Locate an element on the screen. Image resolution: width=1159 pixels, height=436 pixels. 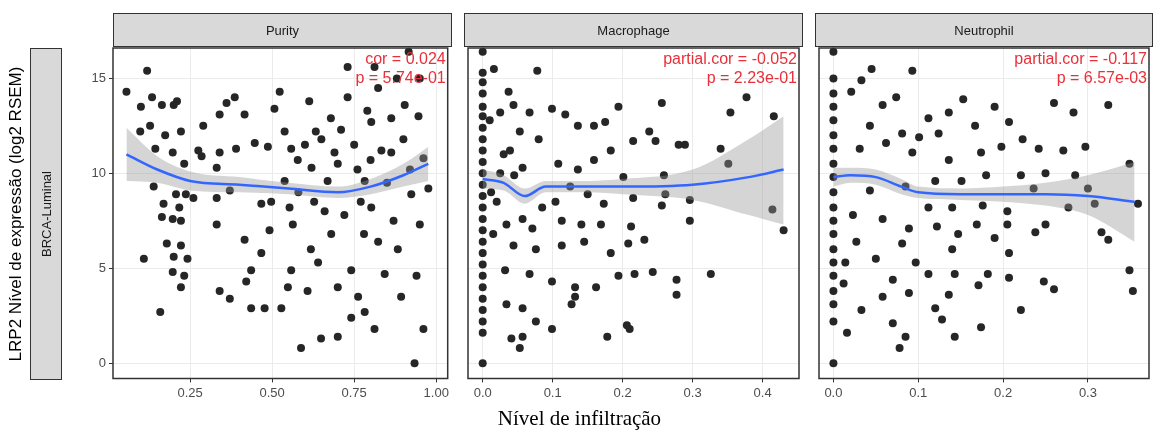
line-series is located at coordinates (277, 173).